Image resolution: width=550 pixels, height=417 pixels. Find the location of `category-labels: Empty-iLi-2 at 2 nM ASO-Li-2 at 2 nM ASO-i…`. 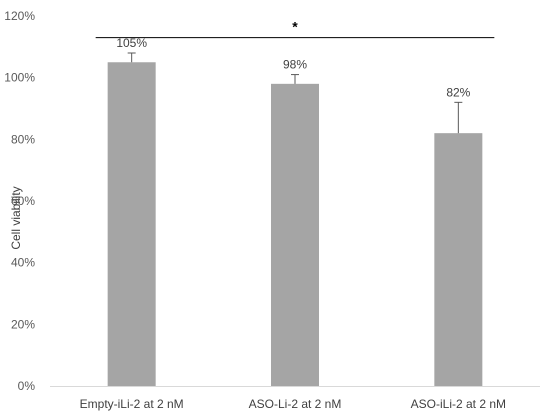

category-labels: Empty-iLi-2 at 2 nM ASO-Li-2 at 2 nM ASO-i… is located at coordinates (293, 404).